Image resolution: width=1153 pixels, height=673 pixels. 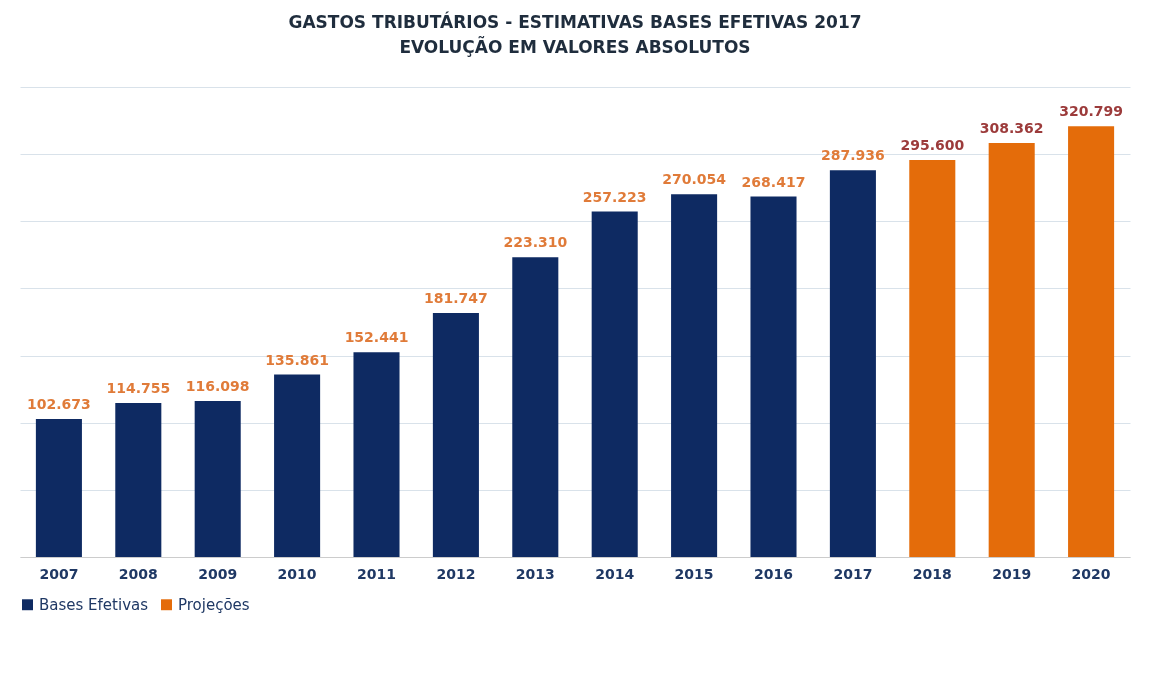 What do you see at coordinates (59, 404) in the screenshot?
I see `data-label: 102.673` at bounding box center [59, 404].